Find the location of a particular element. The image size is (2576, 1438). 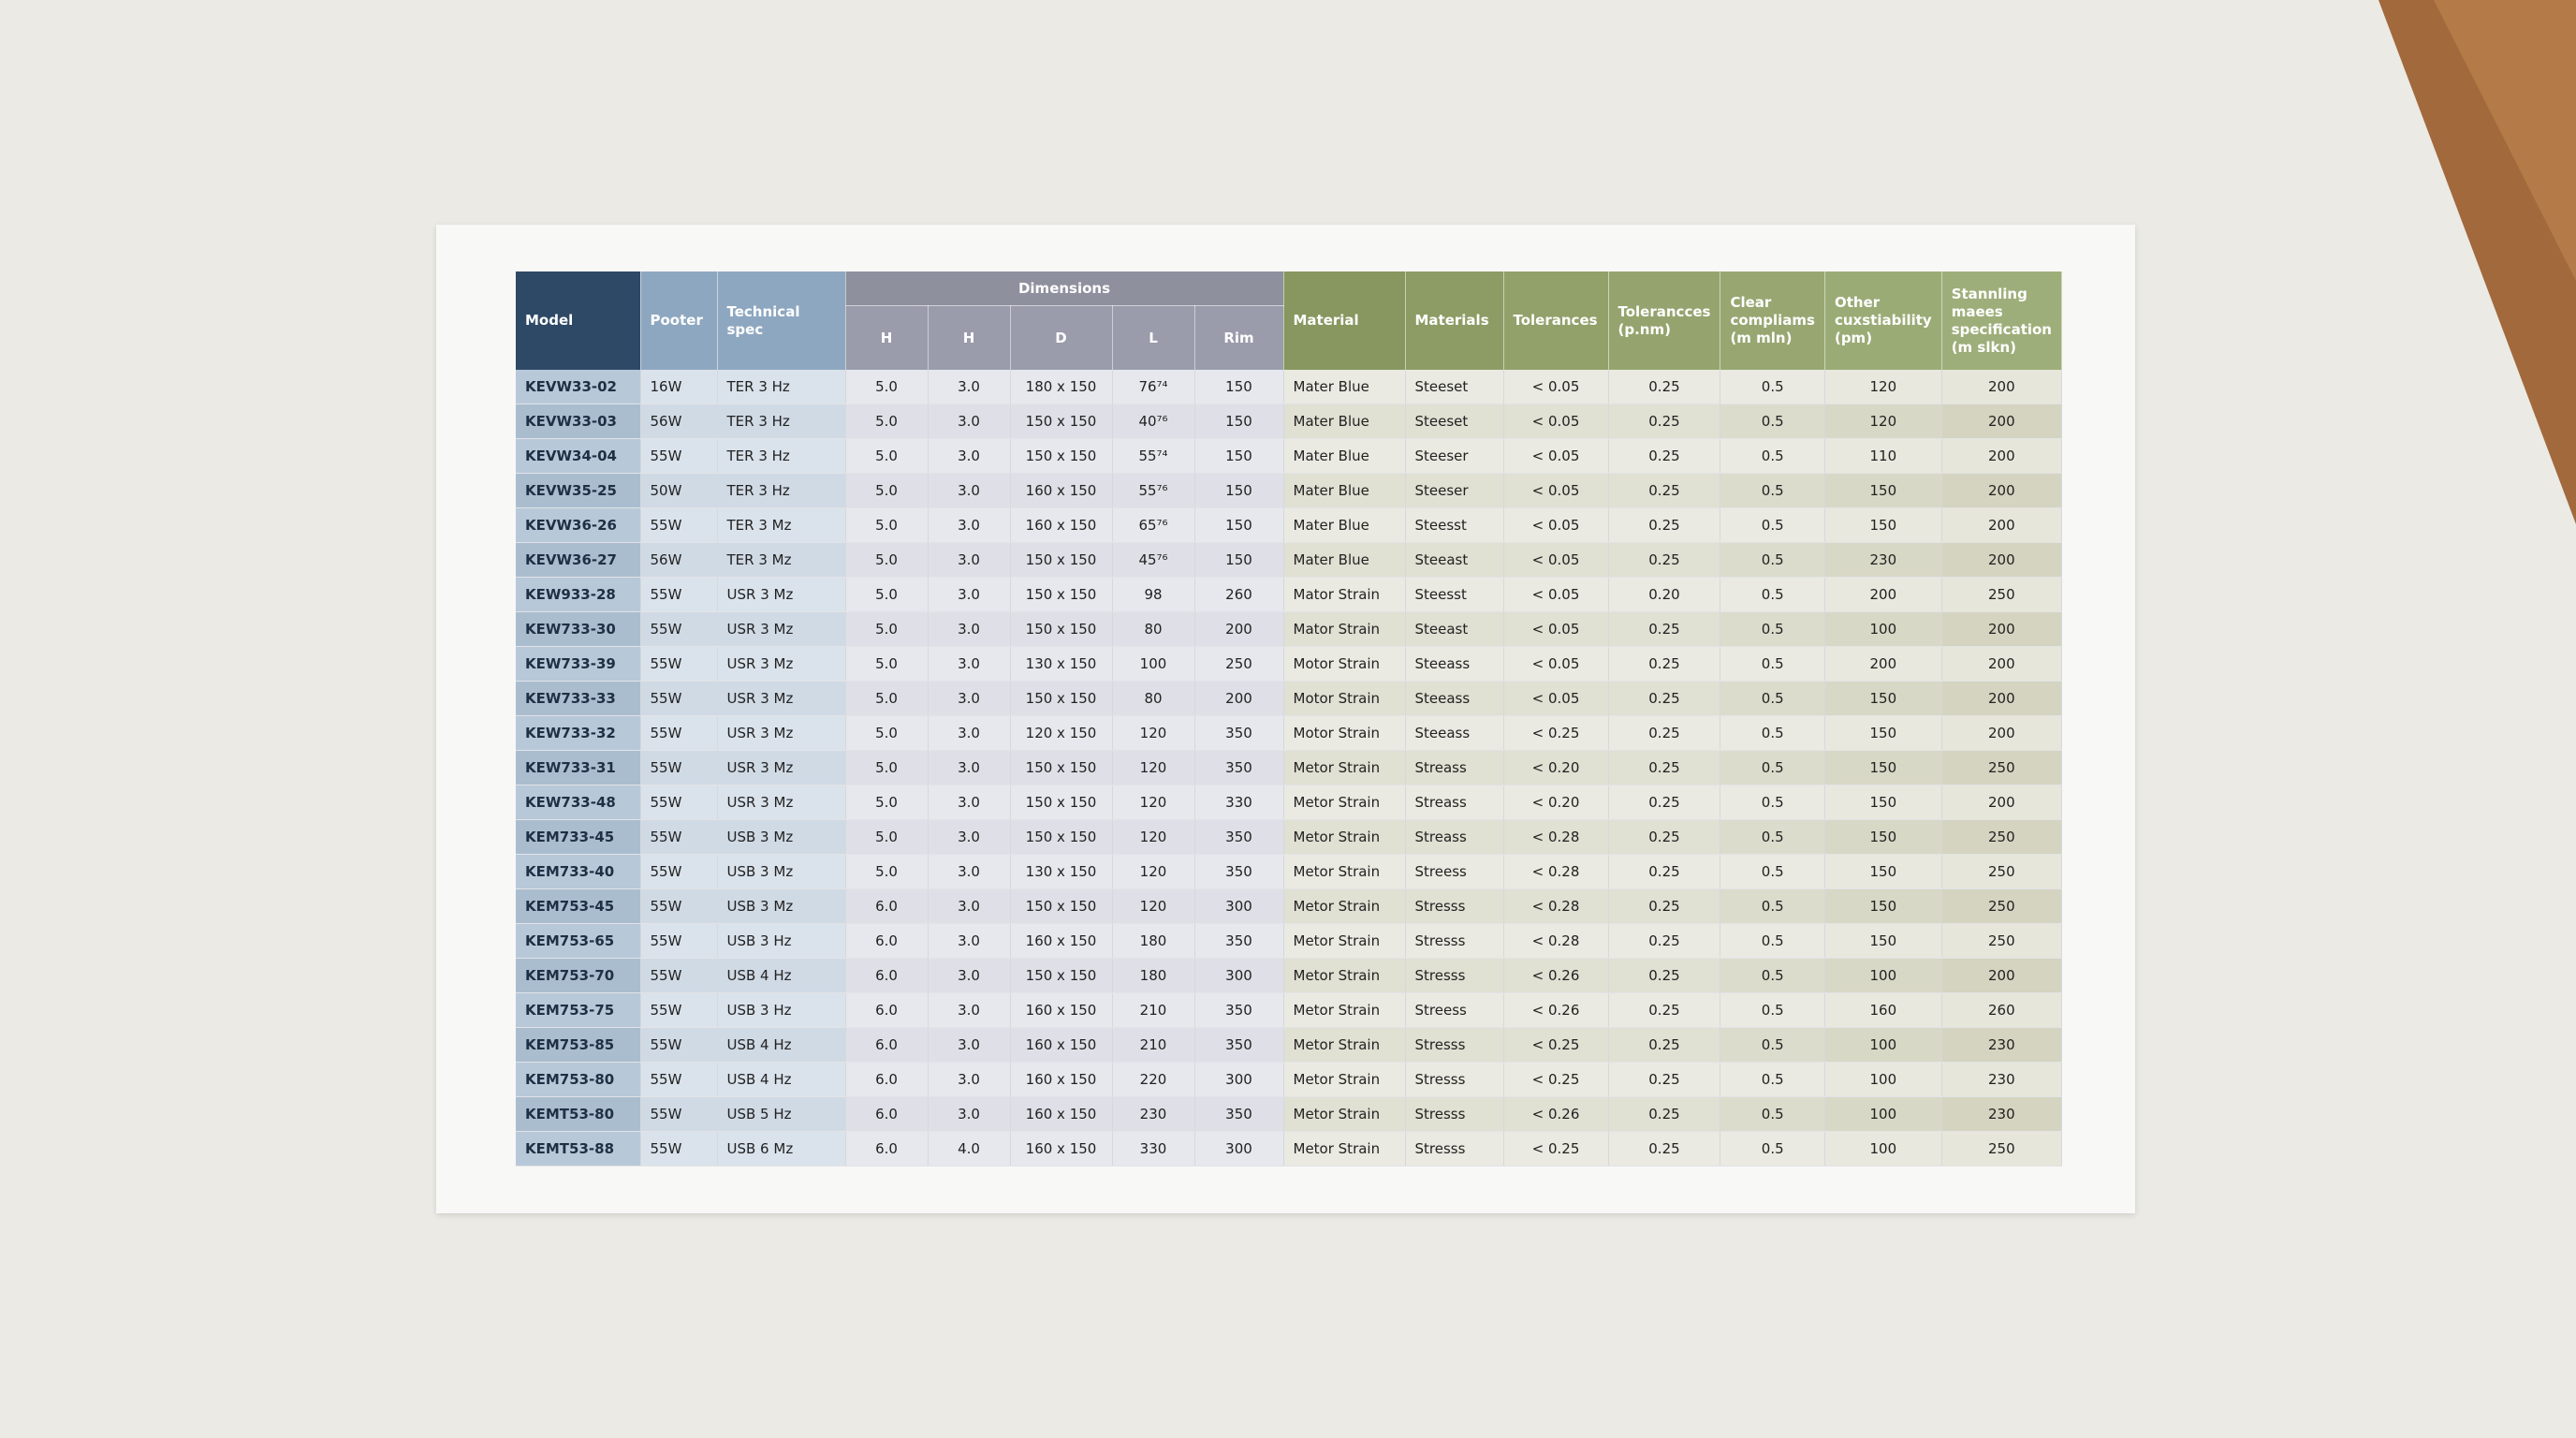

data-cell: 180 x 150 is located at coordinates (1061, 387).